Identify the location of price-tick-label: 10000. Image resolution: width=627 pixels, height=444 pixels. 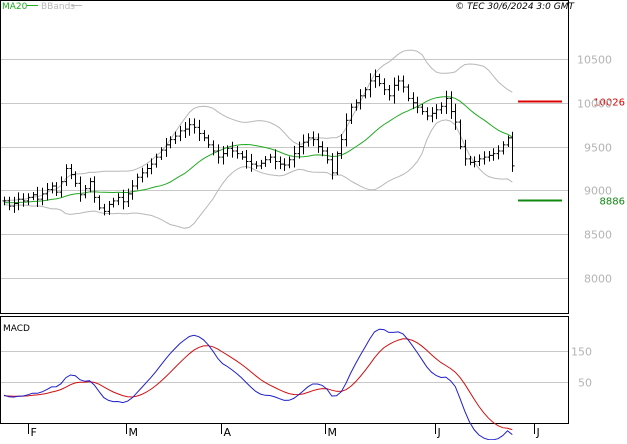
(594, 104).